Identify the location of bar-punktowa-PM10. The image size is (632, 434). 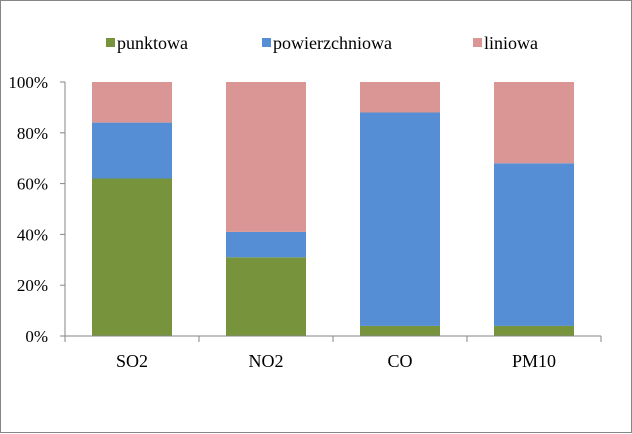
(534, 330).